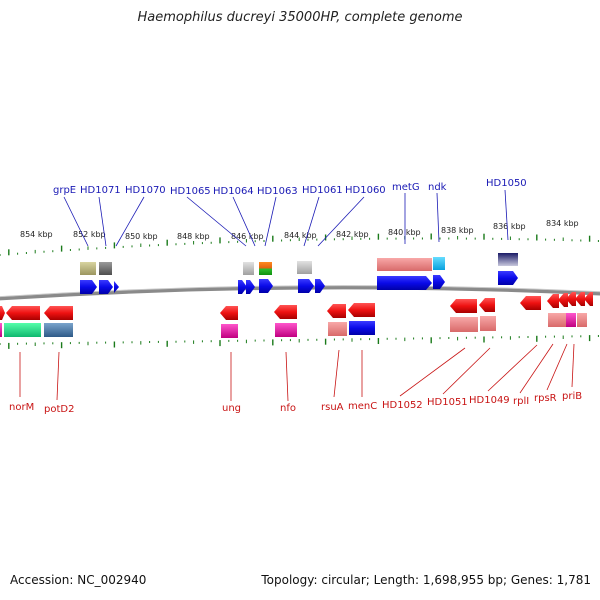  Describe the element at coordinates (530, 303) in the screenshot. I see `gene-arrow-hd1049` at that location.